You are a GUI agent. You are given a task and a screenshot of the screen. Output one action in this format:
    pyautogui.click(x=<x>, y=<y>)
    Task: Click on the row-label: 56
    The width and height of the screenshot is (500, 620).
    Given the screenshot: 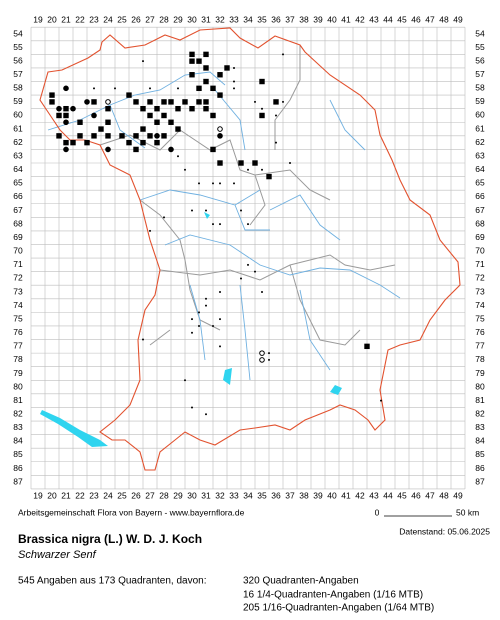 What is the action you would take?
    pyautogui.click(x=480, y=60)
    